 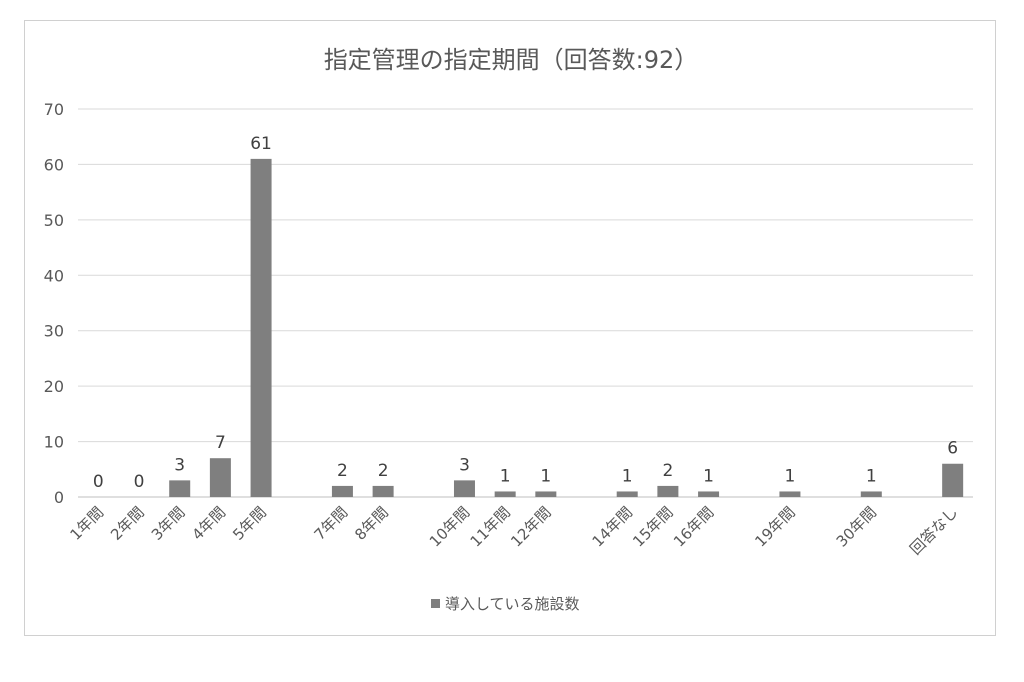 What do you see at coordinates (693, 526) in the screenshot?
I see `x-tick-label: 16年間` at bounding box center [693, 526].